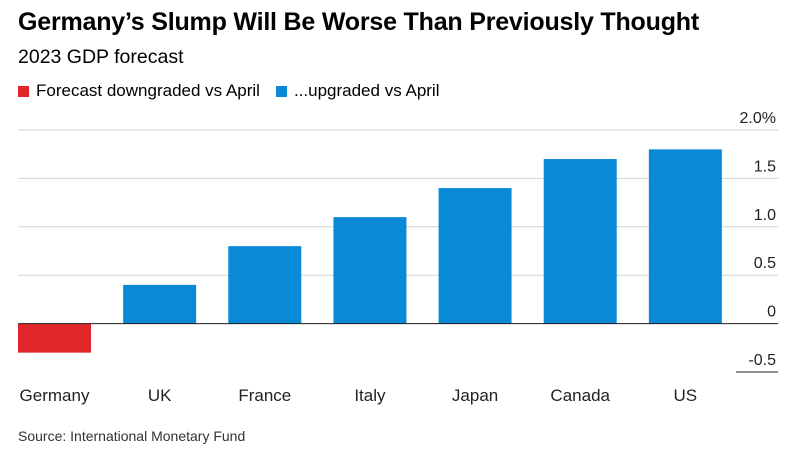  Describe the element at coordinates (686, 395) in the screenshot. I see `x-tick-label: US` at that location.